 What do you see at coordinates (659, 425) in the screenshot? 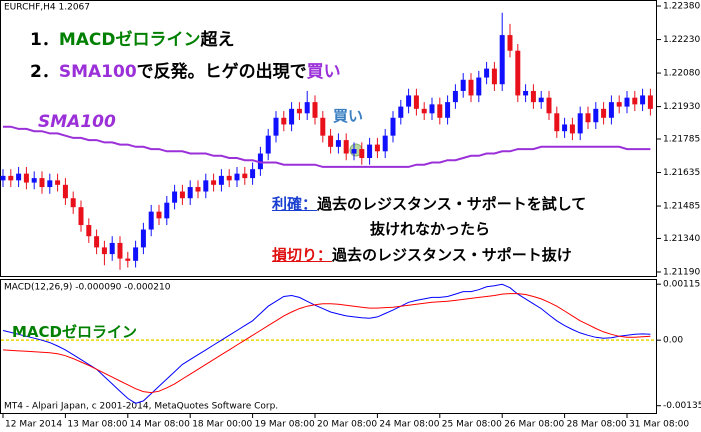
I see `x-tick-label: 31 Mar 08:00` at bounding box center [659, 425].